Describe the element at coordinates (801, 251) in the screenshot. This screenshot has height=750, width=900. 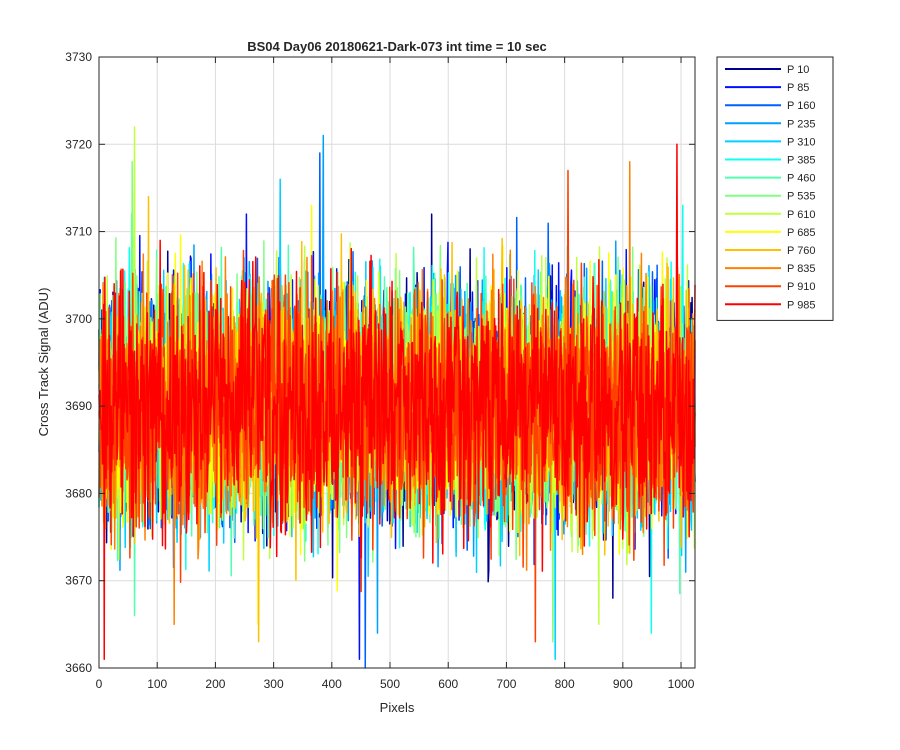
I see `legend-label: P 760` at that location.